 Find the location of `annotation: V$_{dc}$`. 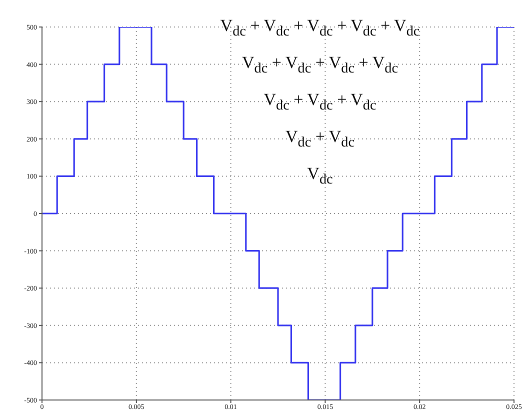

annotation: V$_{dc}$ is located at coordinates (320, 176).